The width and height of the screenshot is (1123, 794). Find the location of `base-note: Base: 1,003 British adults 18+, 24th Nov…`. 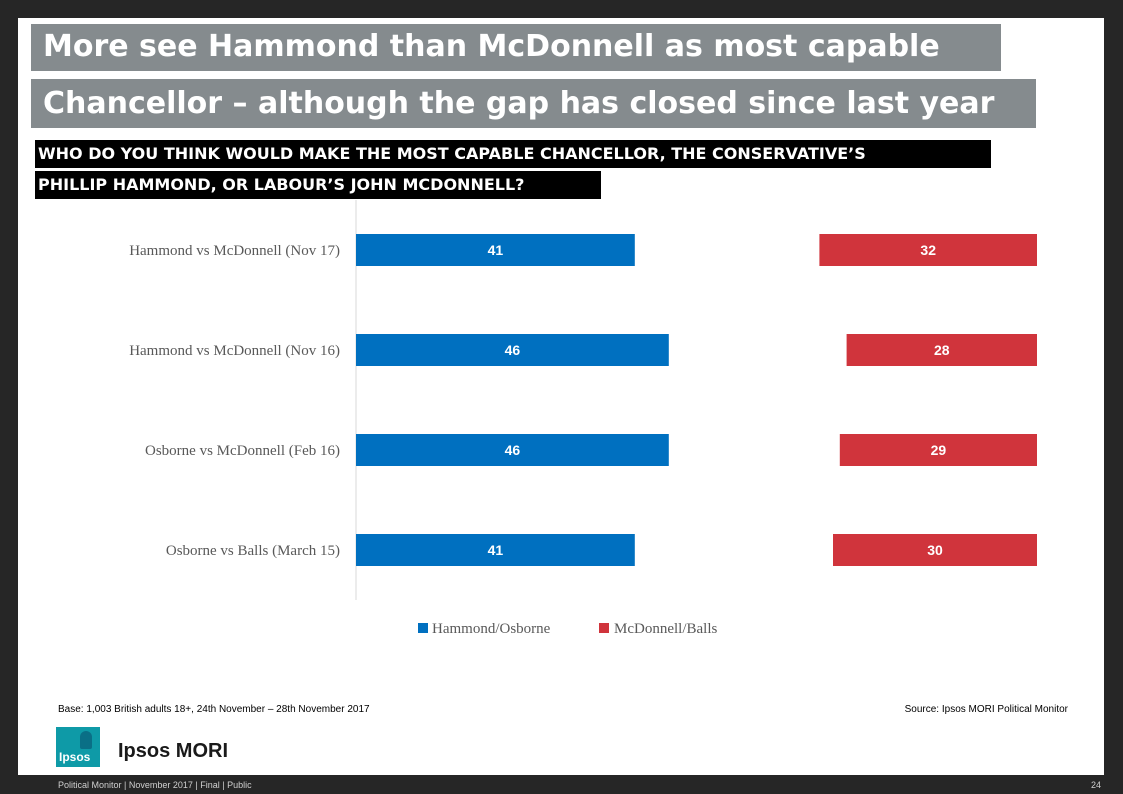

base-note: Base: 1,003 British adults 18+, 24th Nov… is located at coordinates (214, 709).